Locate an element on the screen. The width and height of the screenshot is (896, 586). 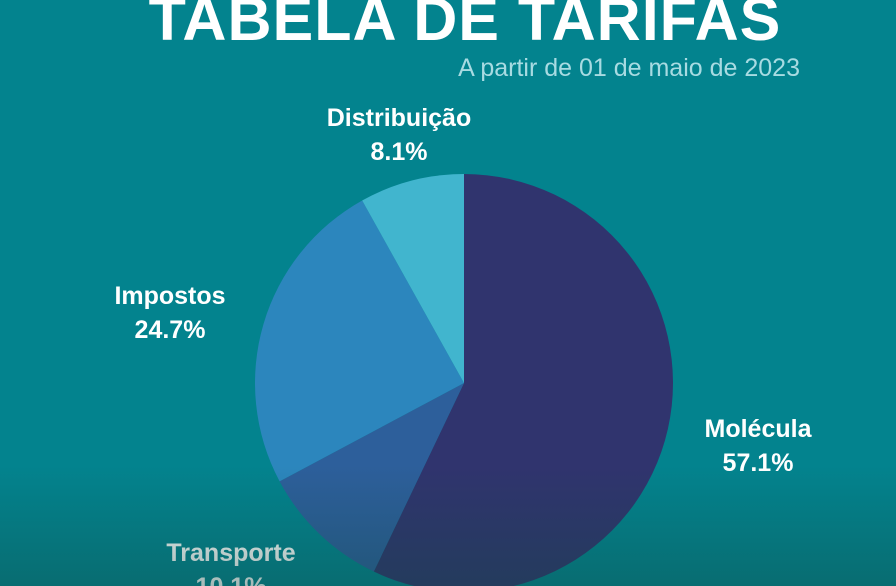
slice-label-distribuicao: Distribuição 8.1% is located at coordinates (399, 135).